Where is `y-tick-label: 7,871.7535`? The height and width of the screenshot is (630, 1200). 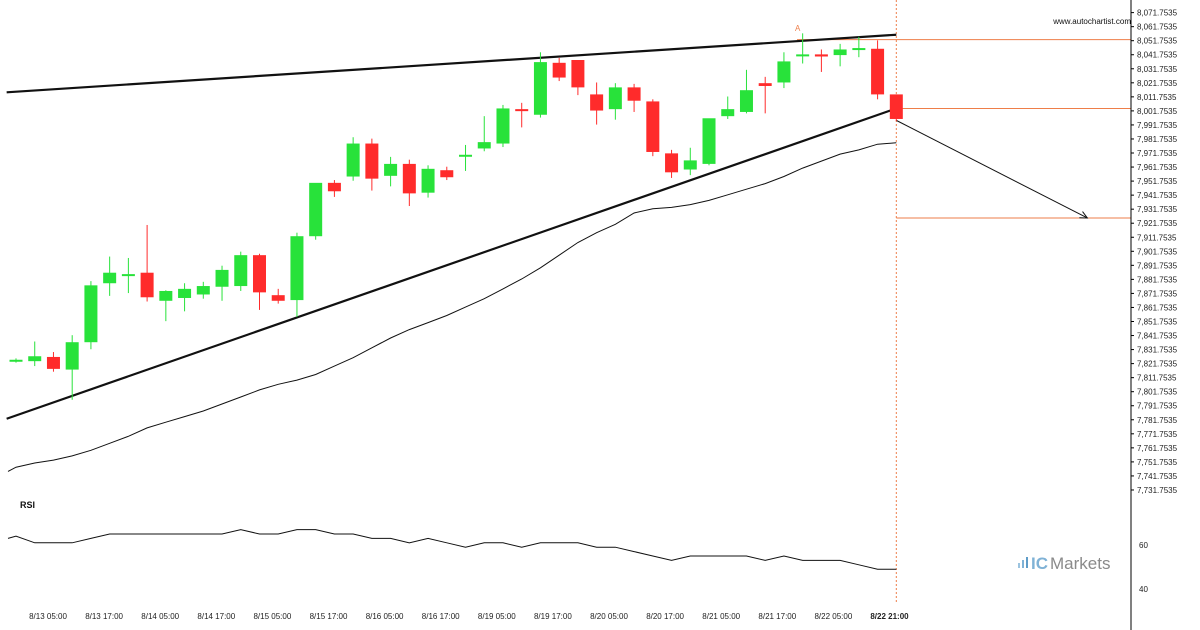
y-tick-label: 7,871.7535 is located at coordinates (1157, 293).